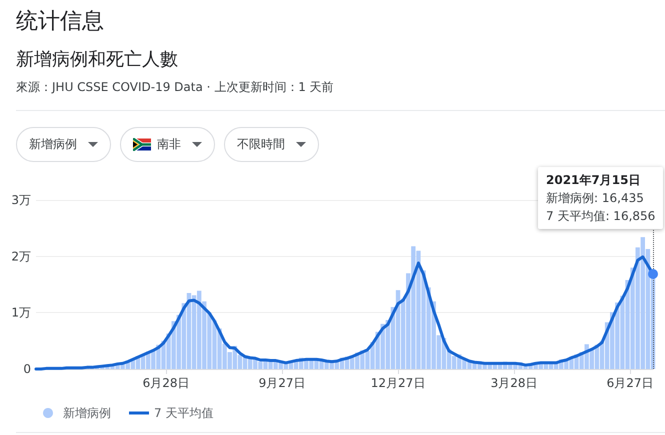 This screenshot has width=665, height=435. What do you see at coordinates (175, 87) in the screenshot?
I see `text: 來源：JHU CSSE COVID-19 Data · 上次更新时间：1 天前` at bounding box center [175, 87].